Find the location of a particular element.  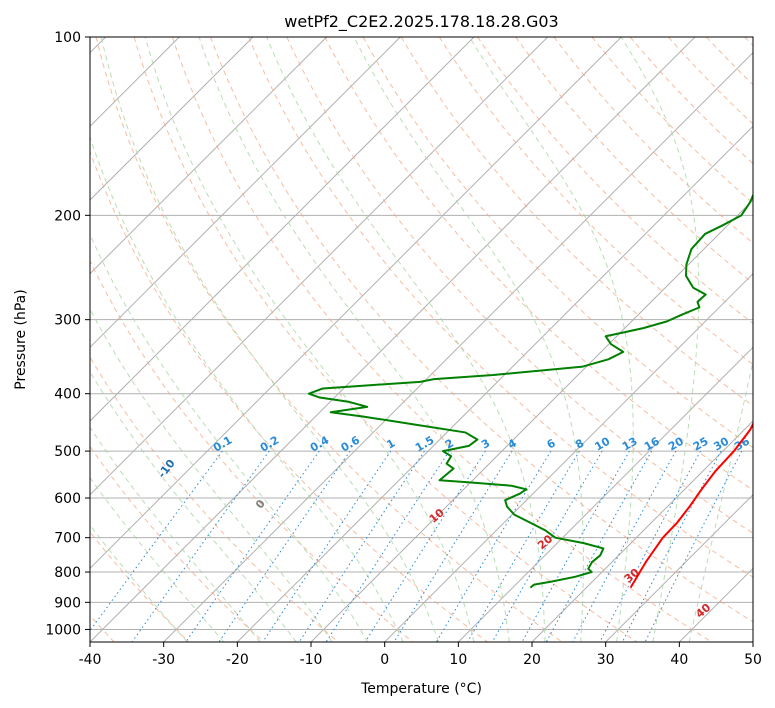

y-axis-label: Pressure (hPa) is located at coordinates (21, 339).